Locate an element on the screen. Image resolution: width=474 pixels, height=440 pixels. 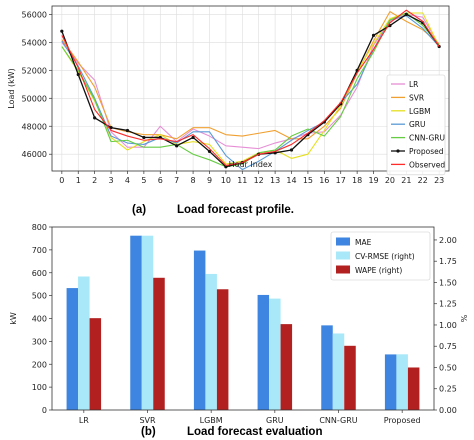
bar-cv-rmse-right-gru is located at coordinates (275, 354).